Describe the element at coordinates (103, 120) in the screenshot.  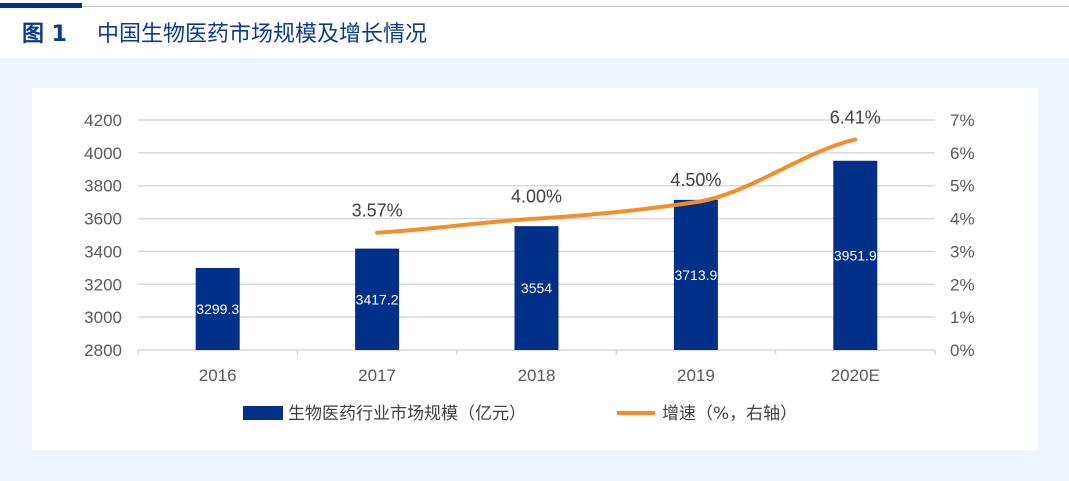
I see `y-left-tick-label: 4200` at that location.